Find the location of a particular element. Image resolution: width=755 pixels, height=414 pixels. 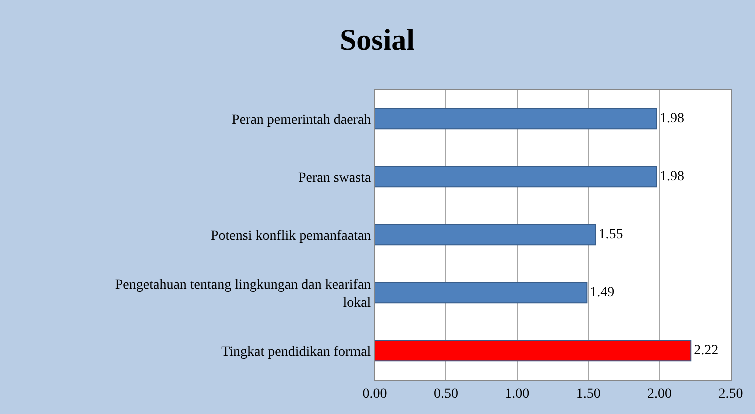

y-tick-label: Potensi konflik pemanfaatan is located at coordinates (291, 236).